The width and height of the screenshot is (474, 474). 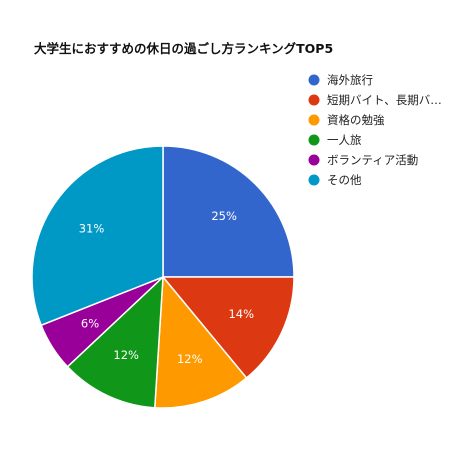 What do you see at coordinates (184, 48) in the screenshot?
I see `chart-title: 大学生におすすめの休日の過ごし方ランキングTOP5` at bounding box center [184, 48].